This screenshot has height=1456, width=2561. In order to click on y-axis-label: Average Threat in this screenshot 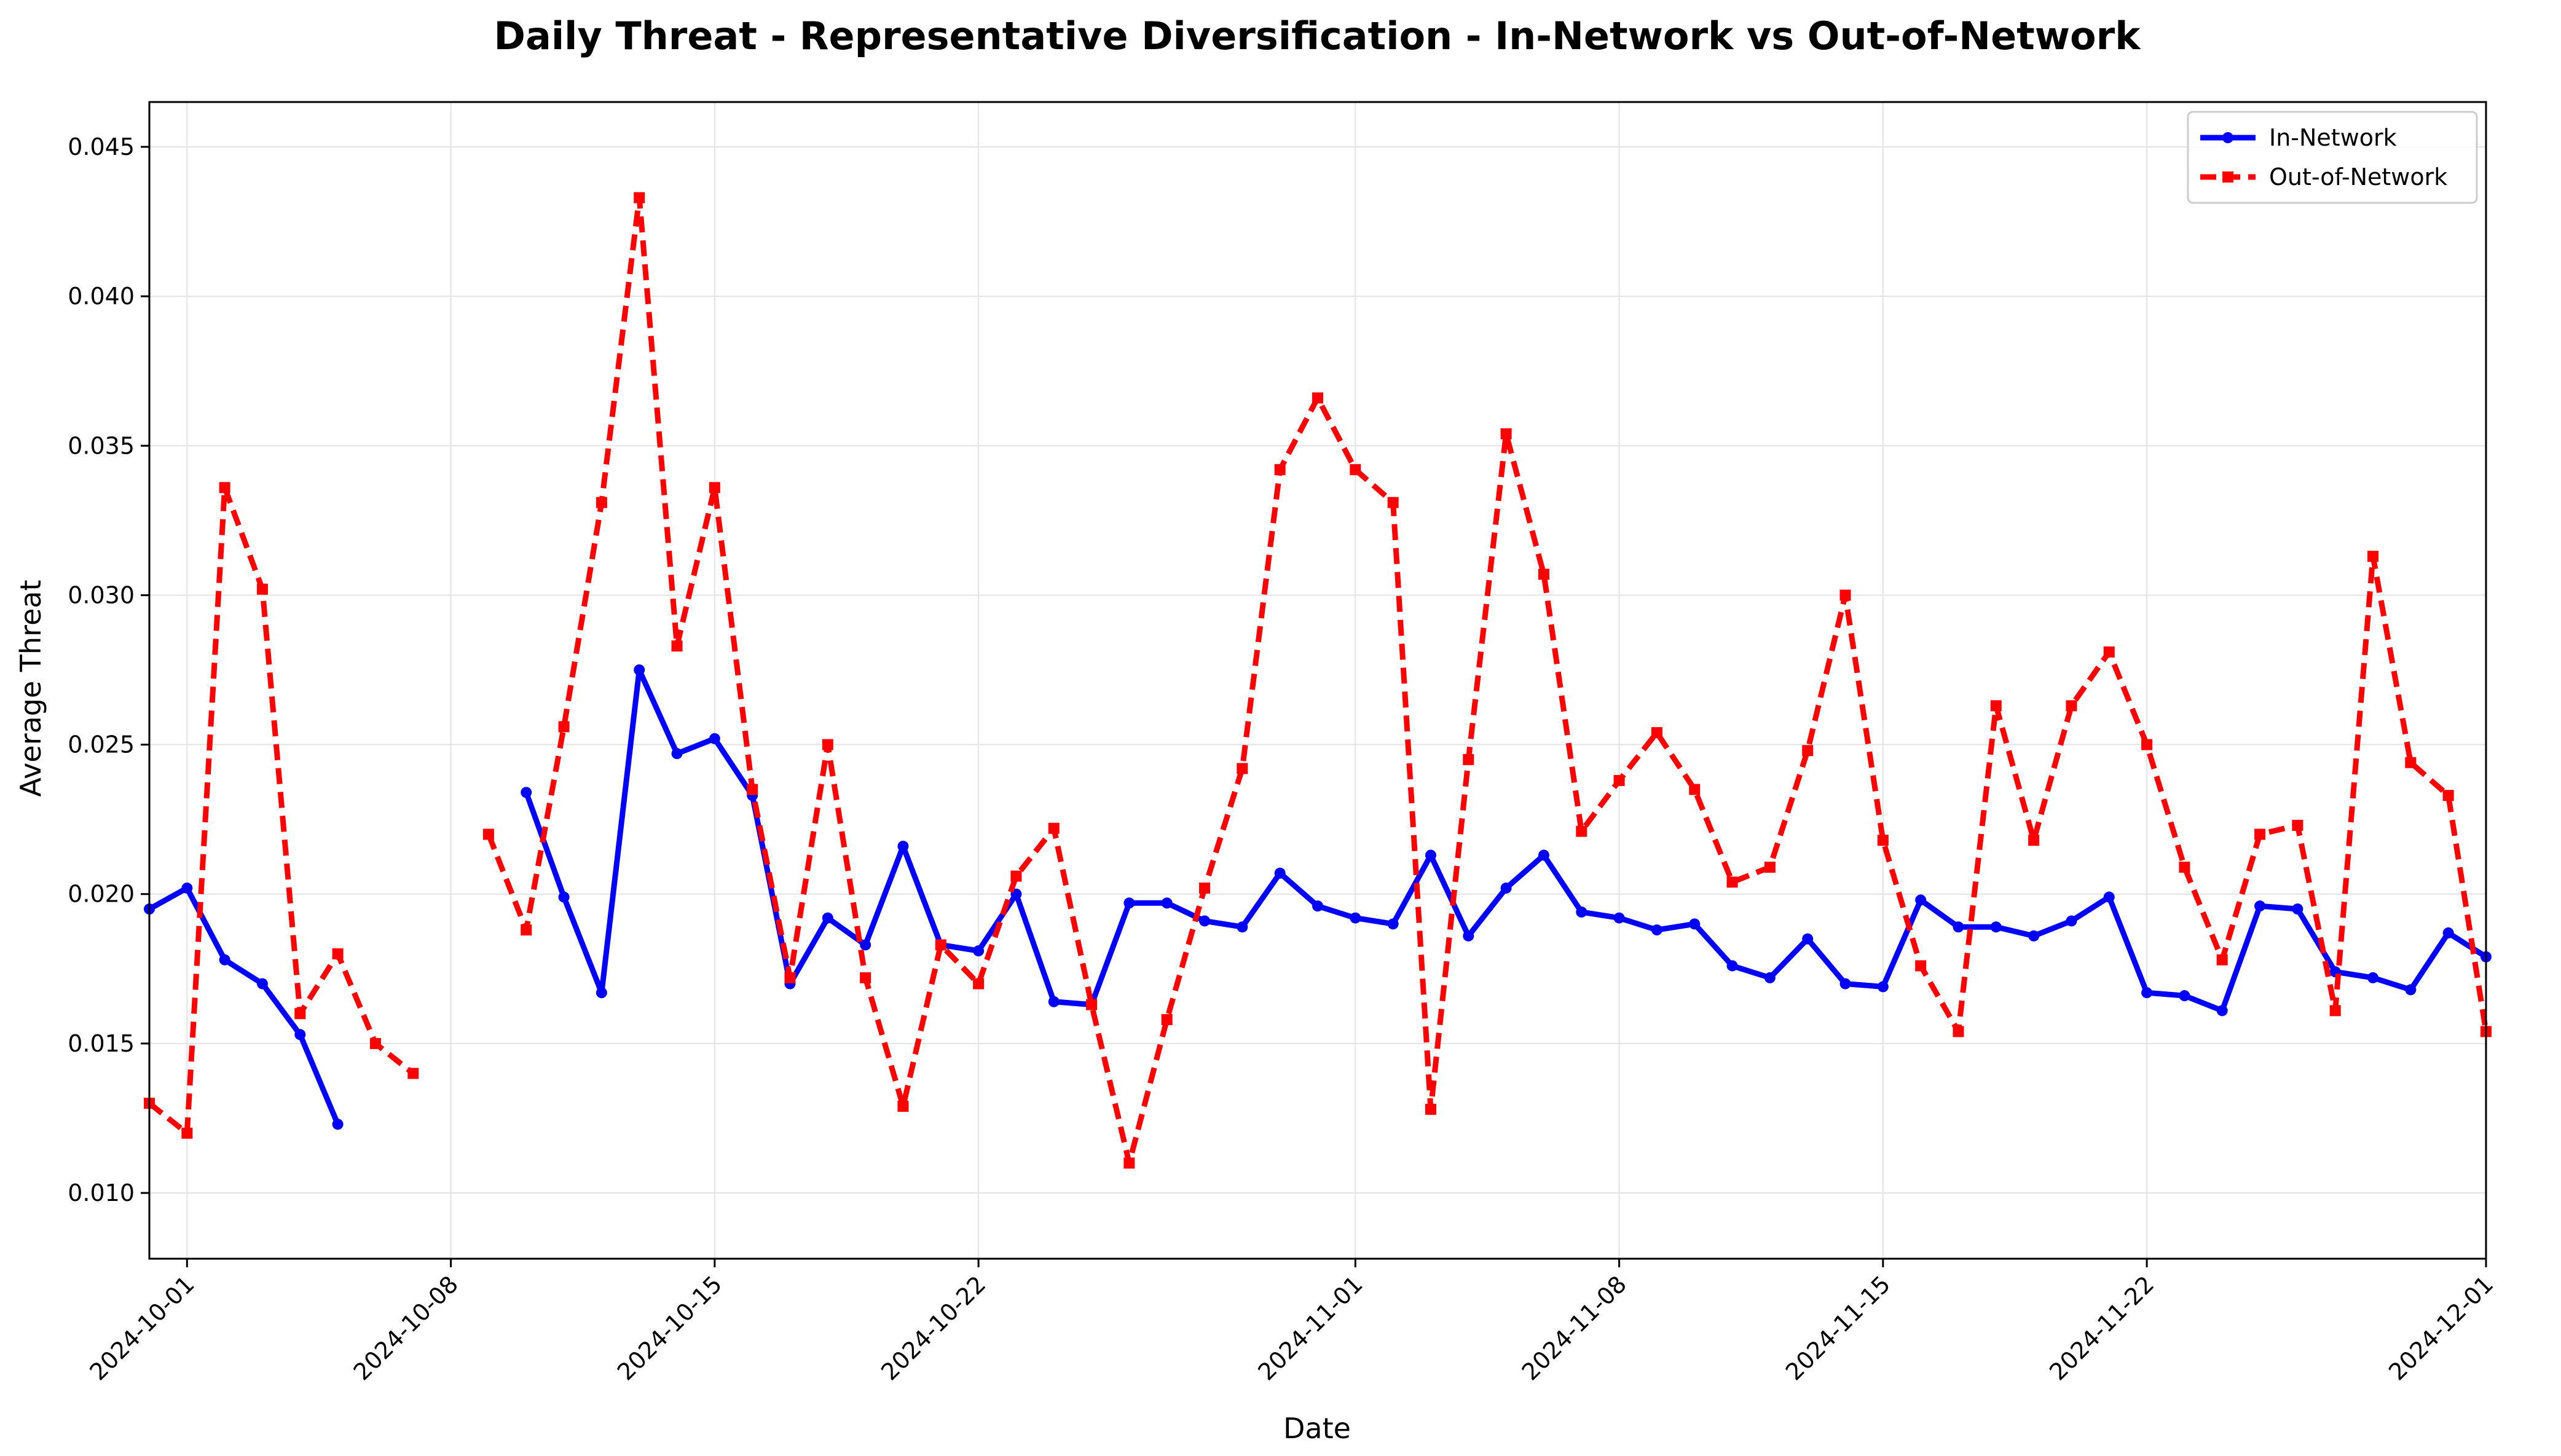, I will do `click(30, 688)`.